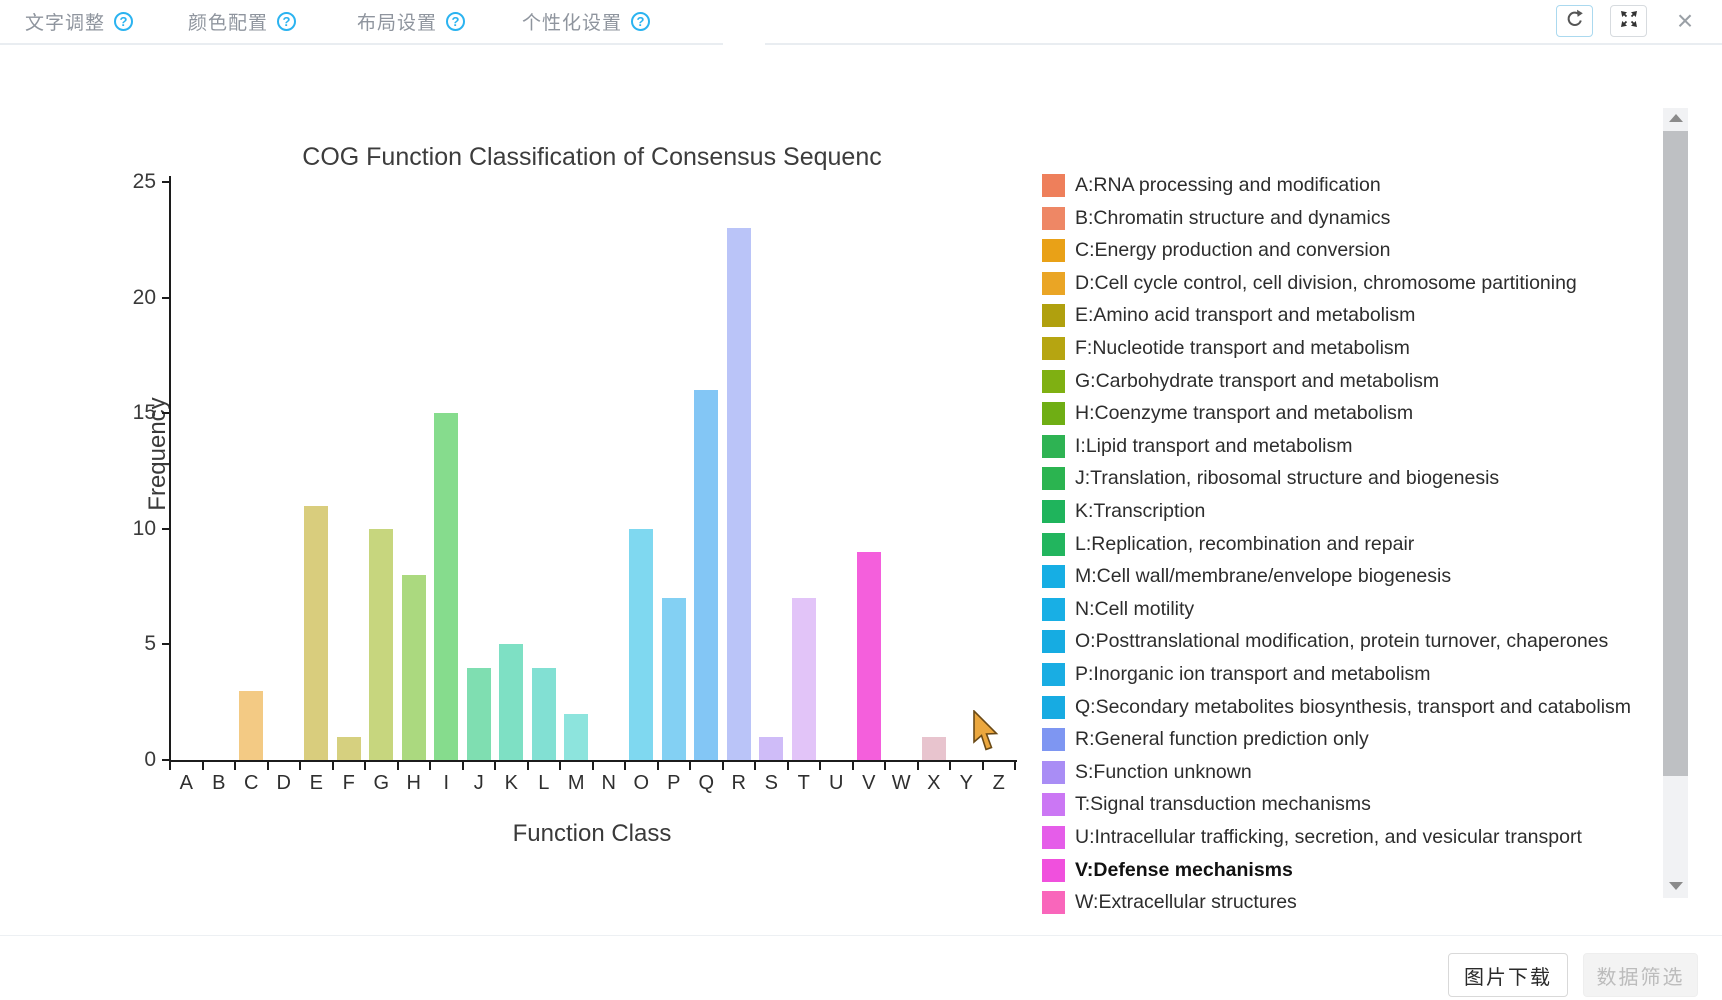 The width and height of the screenshot is (1722, 1000). I want to click on legend-item-A: A:RNA processing and modification, so click(1211, 186).